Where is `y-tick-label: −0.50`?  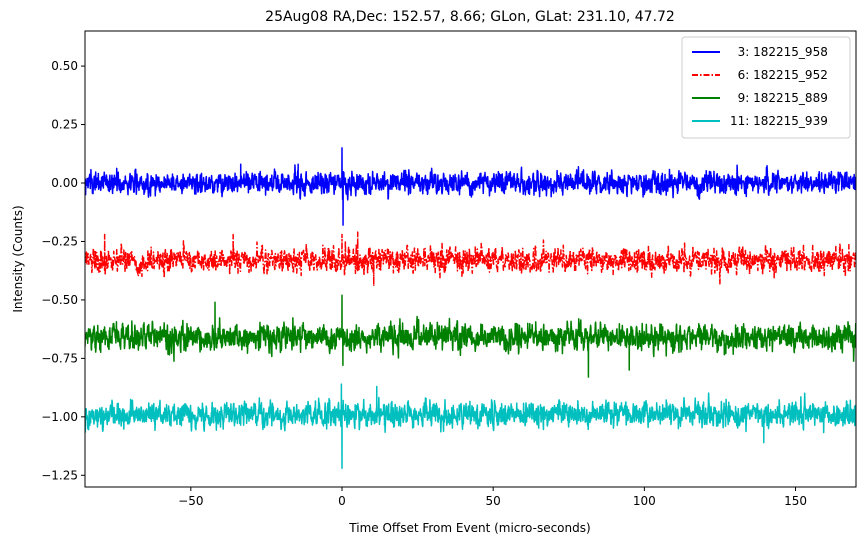
y-tick-label: −0.50 is located at coordinates (59, 300).